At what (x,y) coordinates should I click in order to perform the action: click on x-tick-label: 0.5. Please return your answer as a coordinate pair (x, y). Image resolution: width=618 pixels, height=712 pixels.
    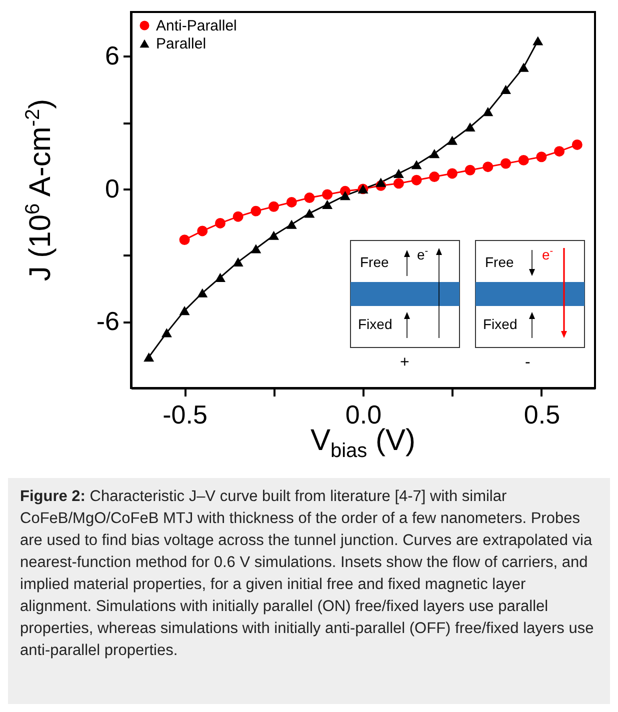
    Looking at the image, I should click on (542, 415).